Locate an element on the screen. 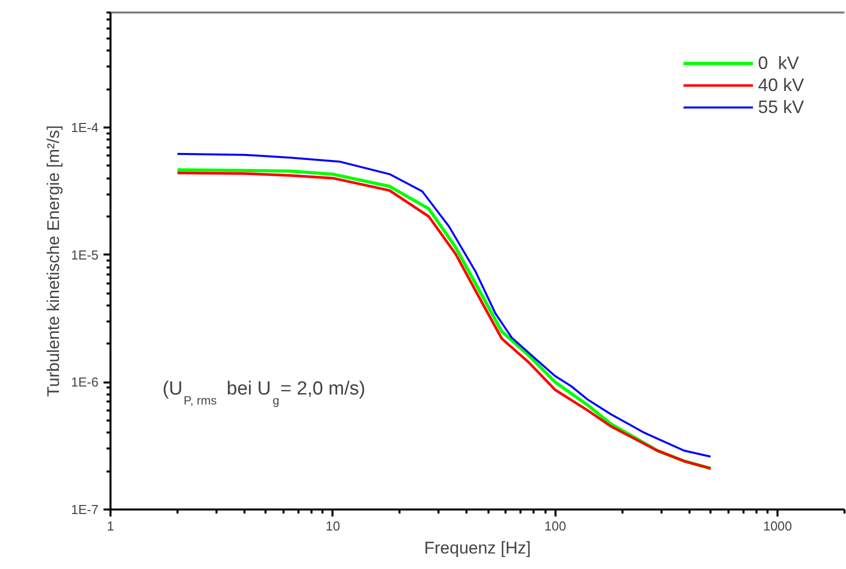 The image size is (846, 569). legend-label: 0 kV is located at coordinates (778, 63).